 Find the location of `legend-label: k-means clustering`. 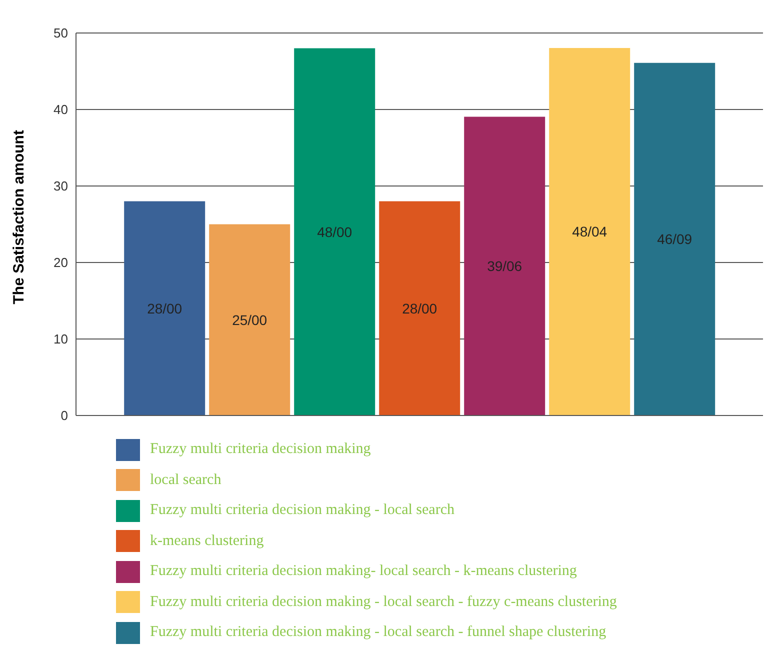

legend-label: k-means clustering is located at coordinates (207, 541).